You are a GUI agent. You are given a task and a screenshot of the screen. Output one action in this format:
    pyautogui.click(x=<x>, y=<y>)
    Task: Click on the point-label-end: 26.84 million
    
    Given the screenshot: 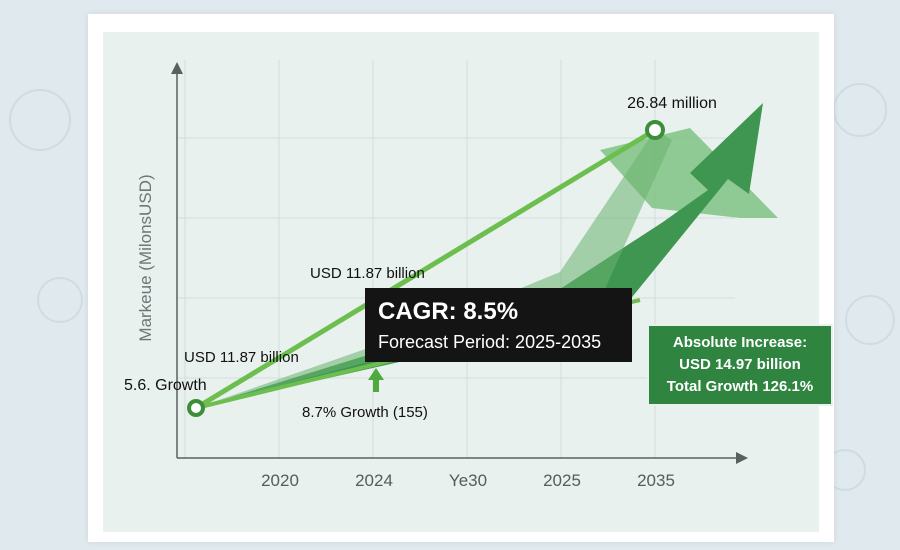 What is the action you would take?
    pyautogui.click(x=672, y=103)
    